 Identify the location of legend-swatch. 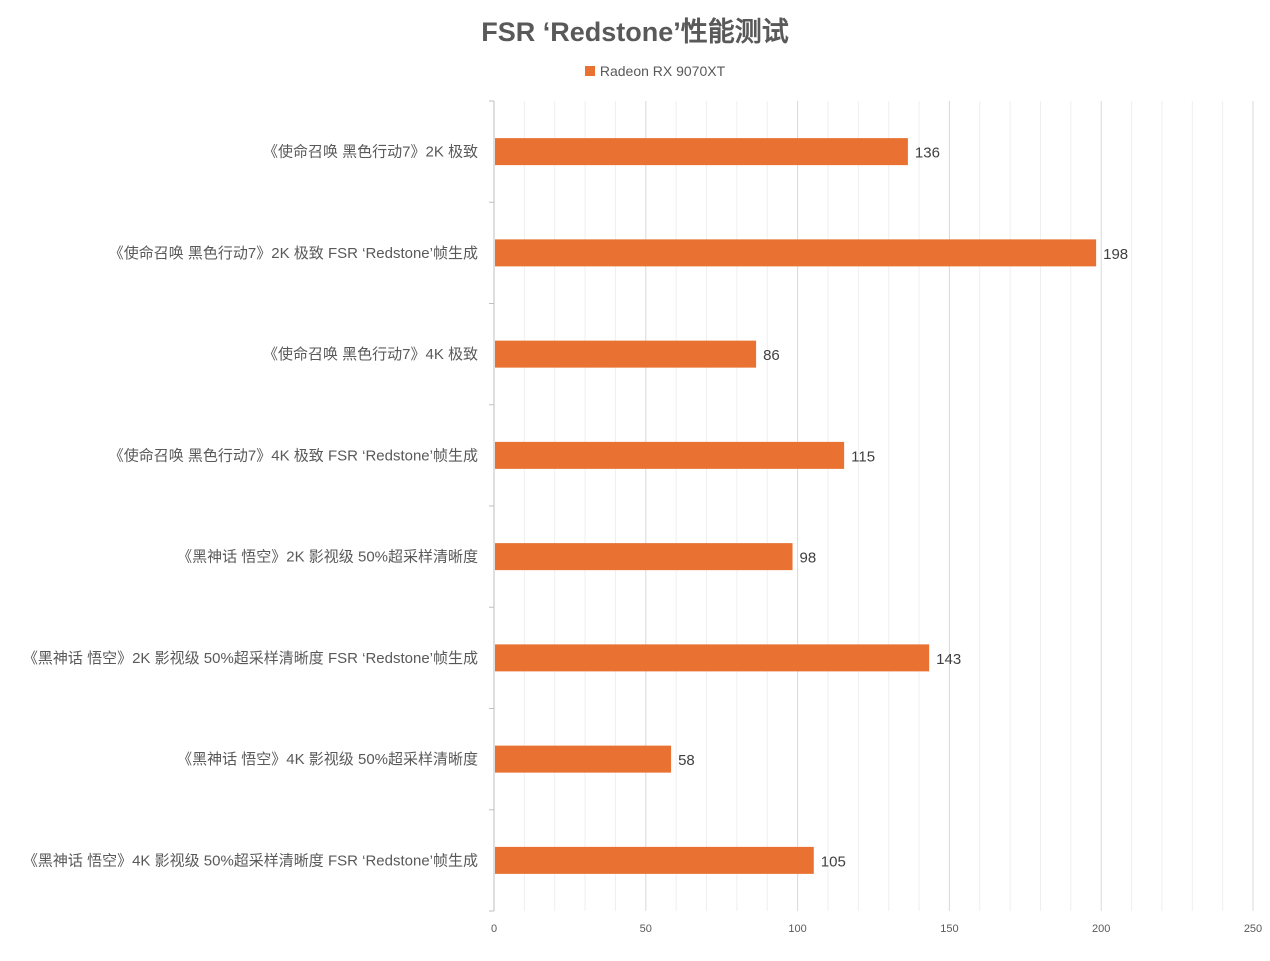
(589, 71).